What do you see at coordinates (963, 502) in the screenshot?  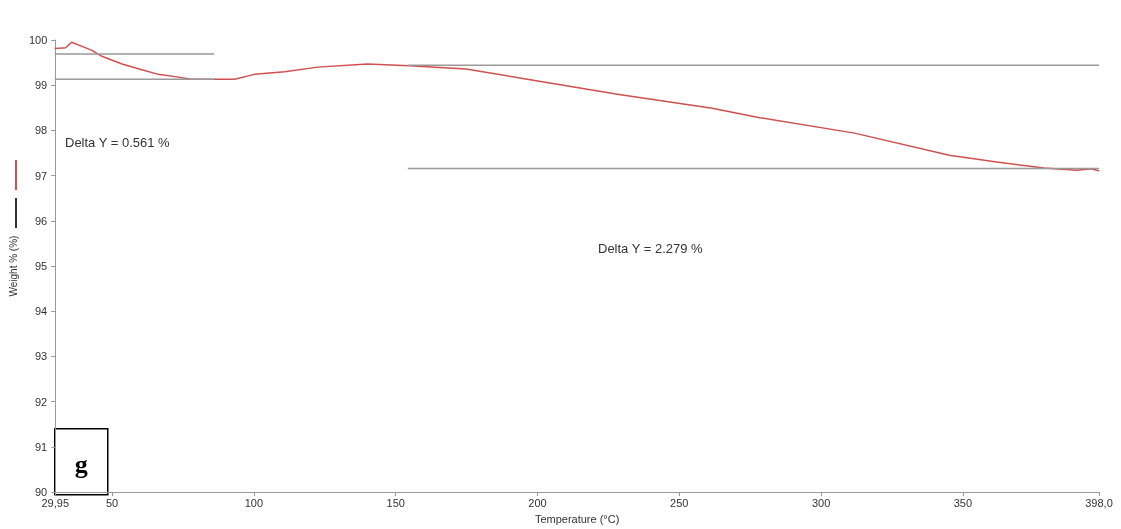 I see `x-tick-label: 350` at bounding box center [963, 502].